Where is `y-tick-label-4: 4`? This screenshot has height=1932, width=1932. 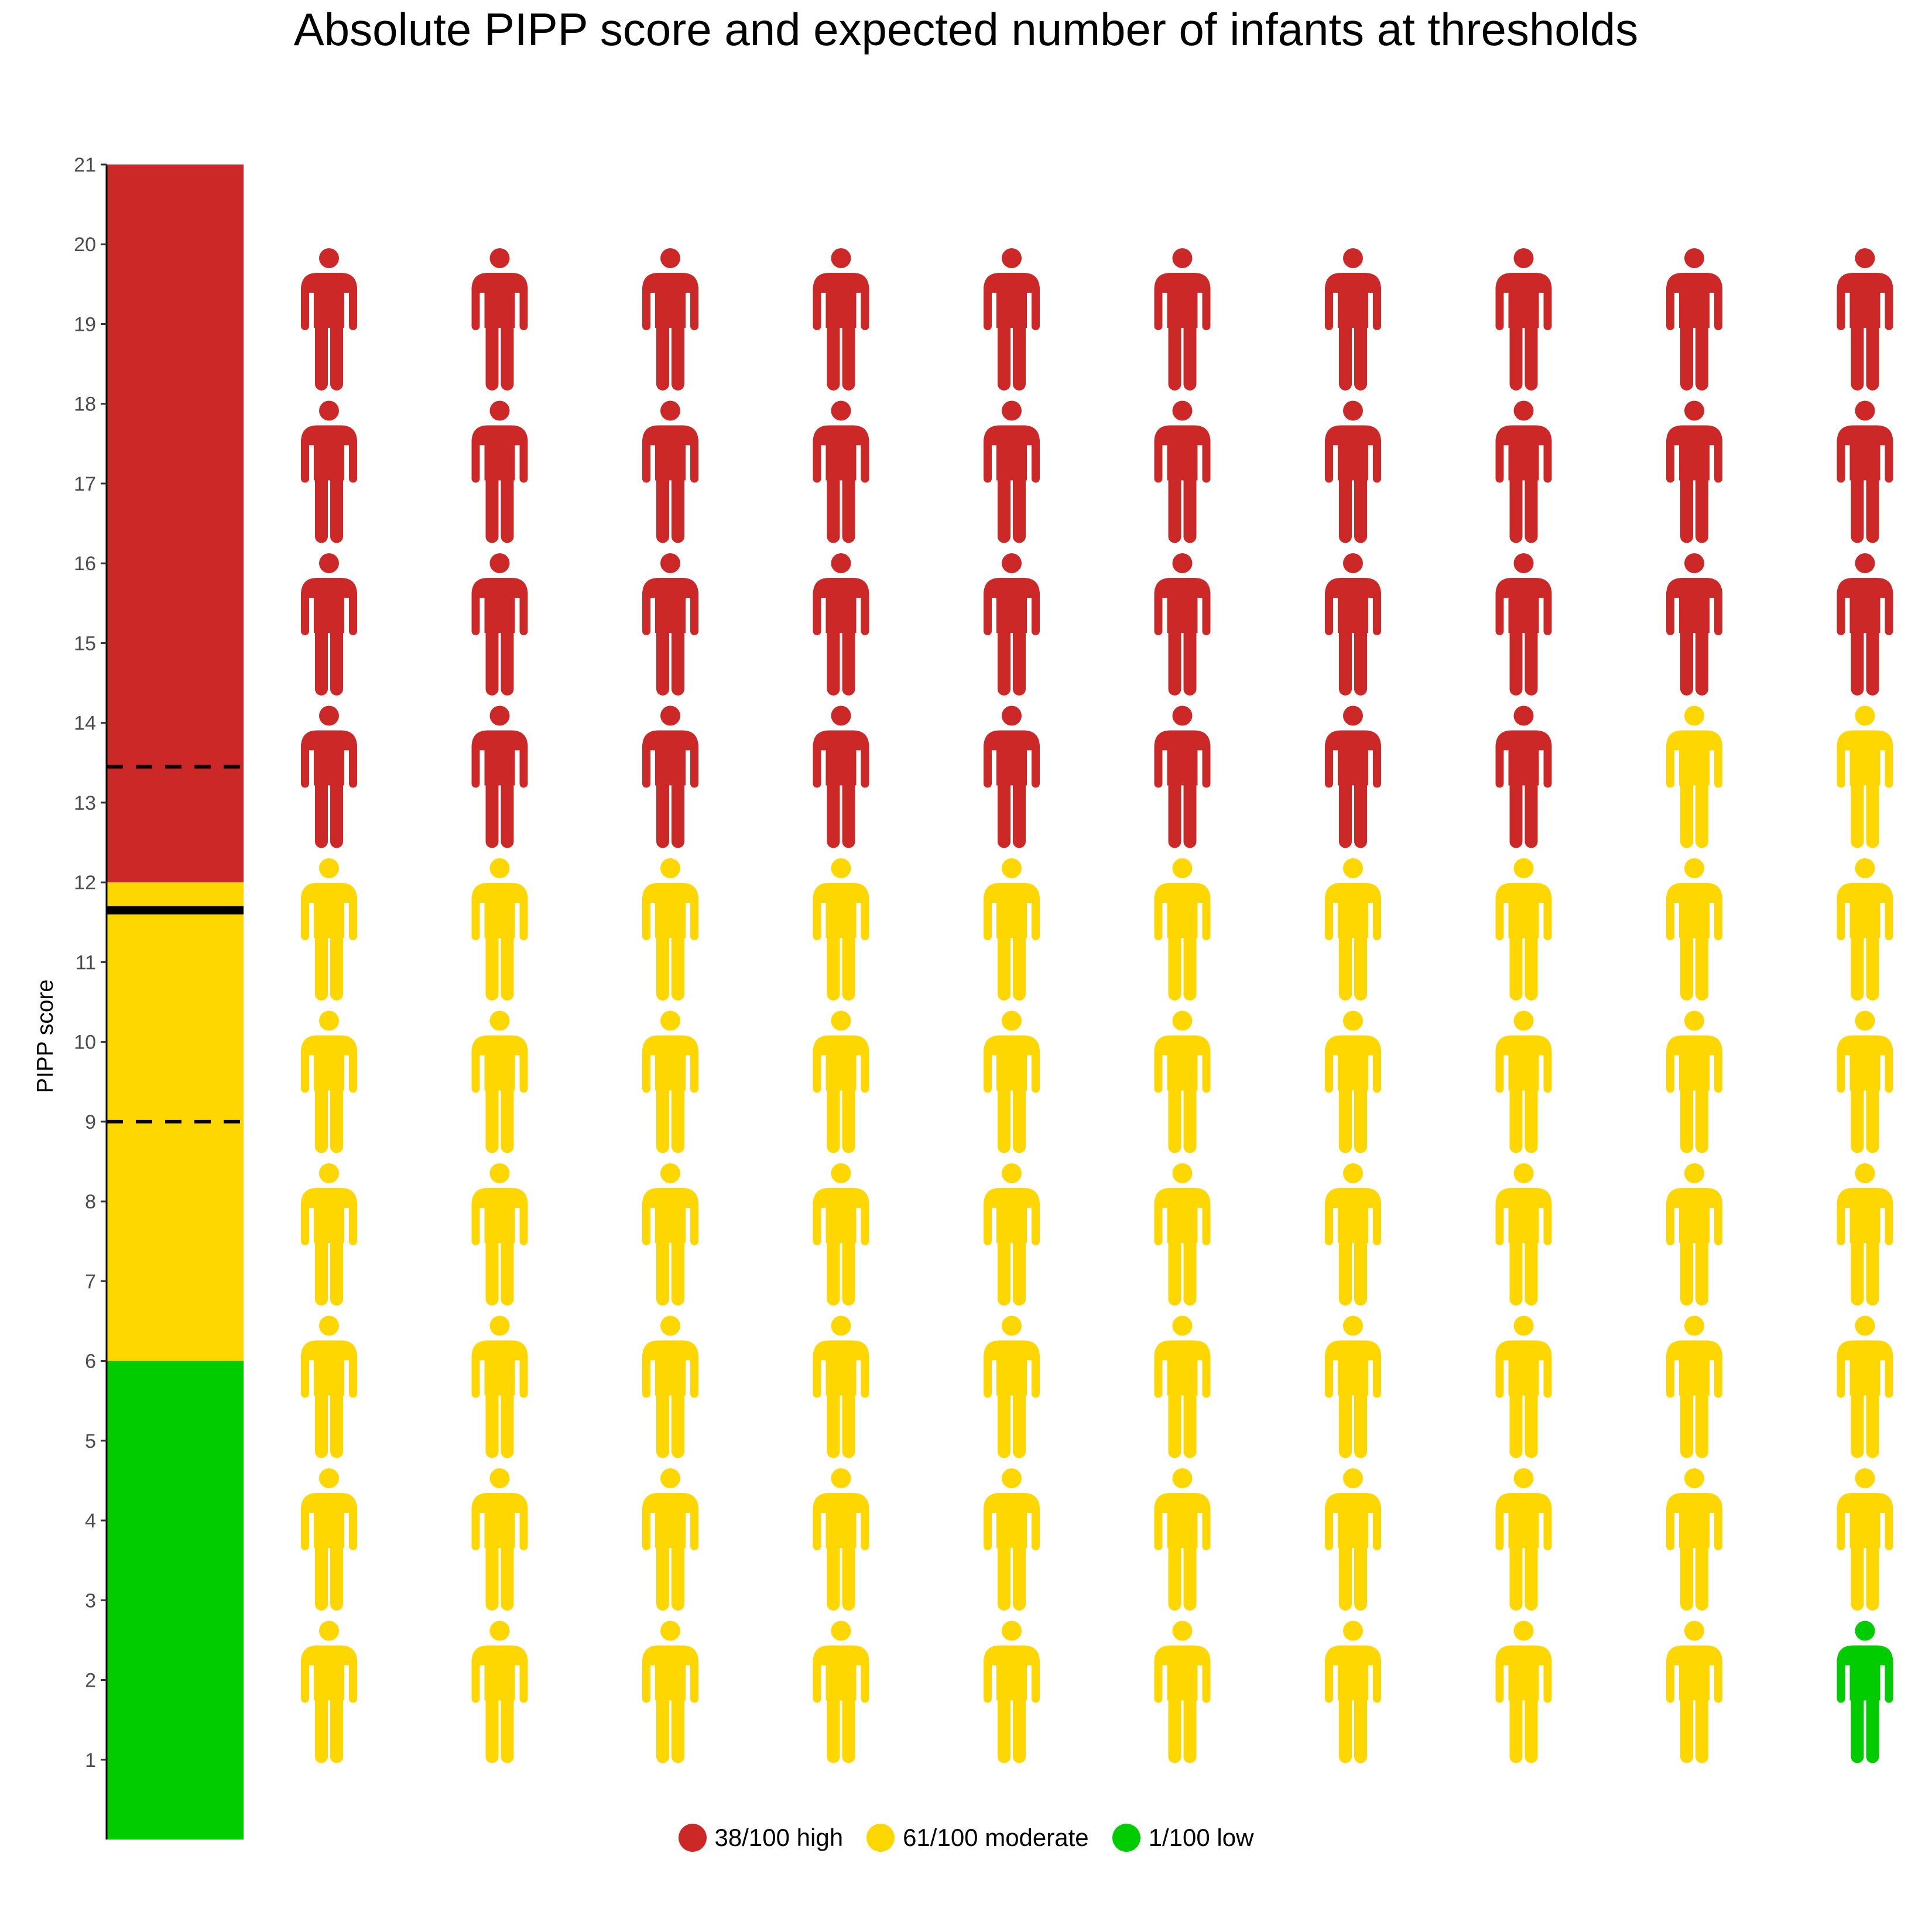 y-tick-label-4: 4 is located at coordinates (90, 1521).